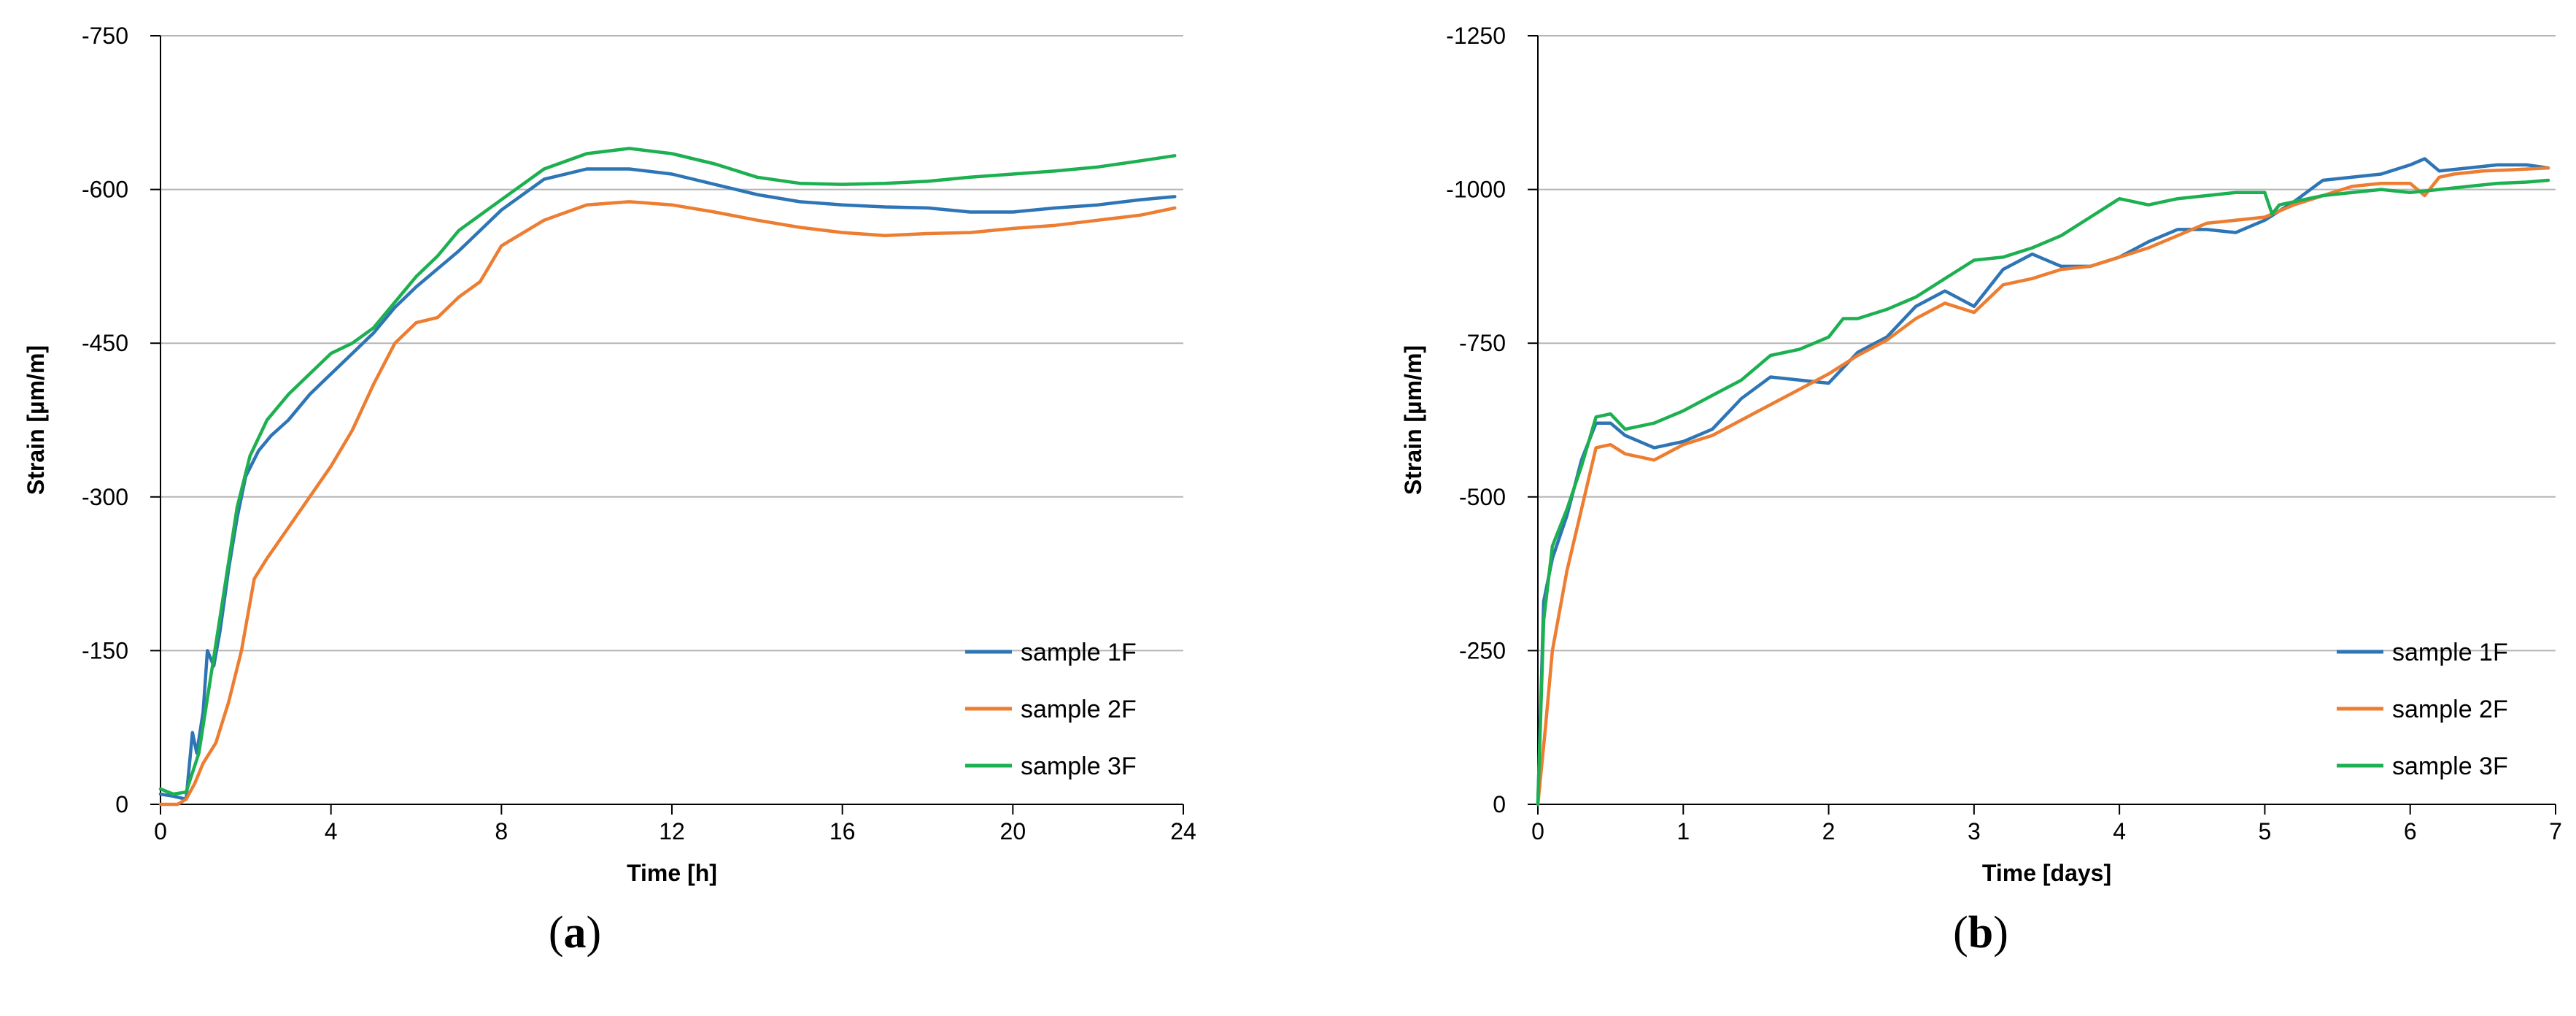  I want to click on panel-a-y-tick-label: -750, so click(105, 36).